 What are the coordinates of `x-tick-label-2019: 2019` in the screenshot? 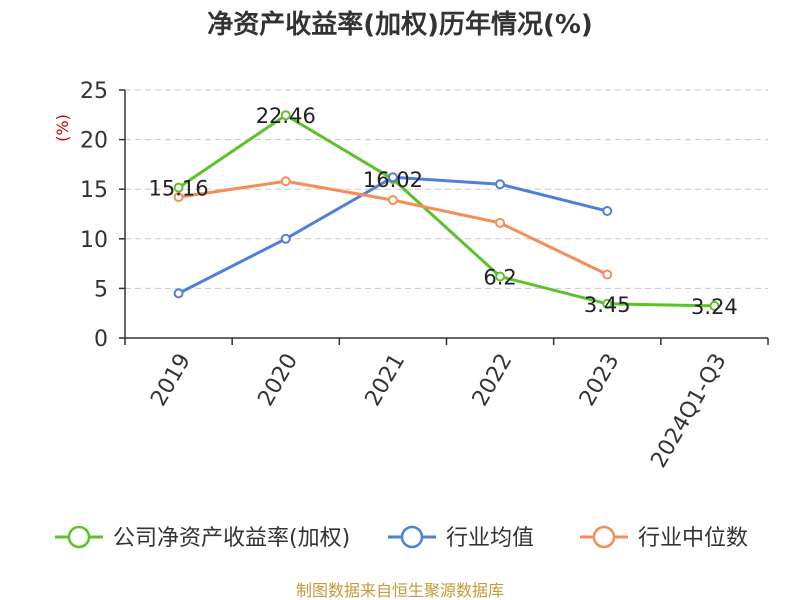 It's located at (171, 380).